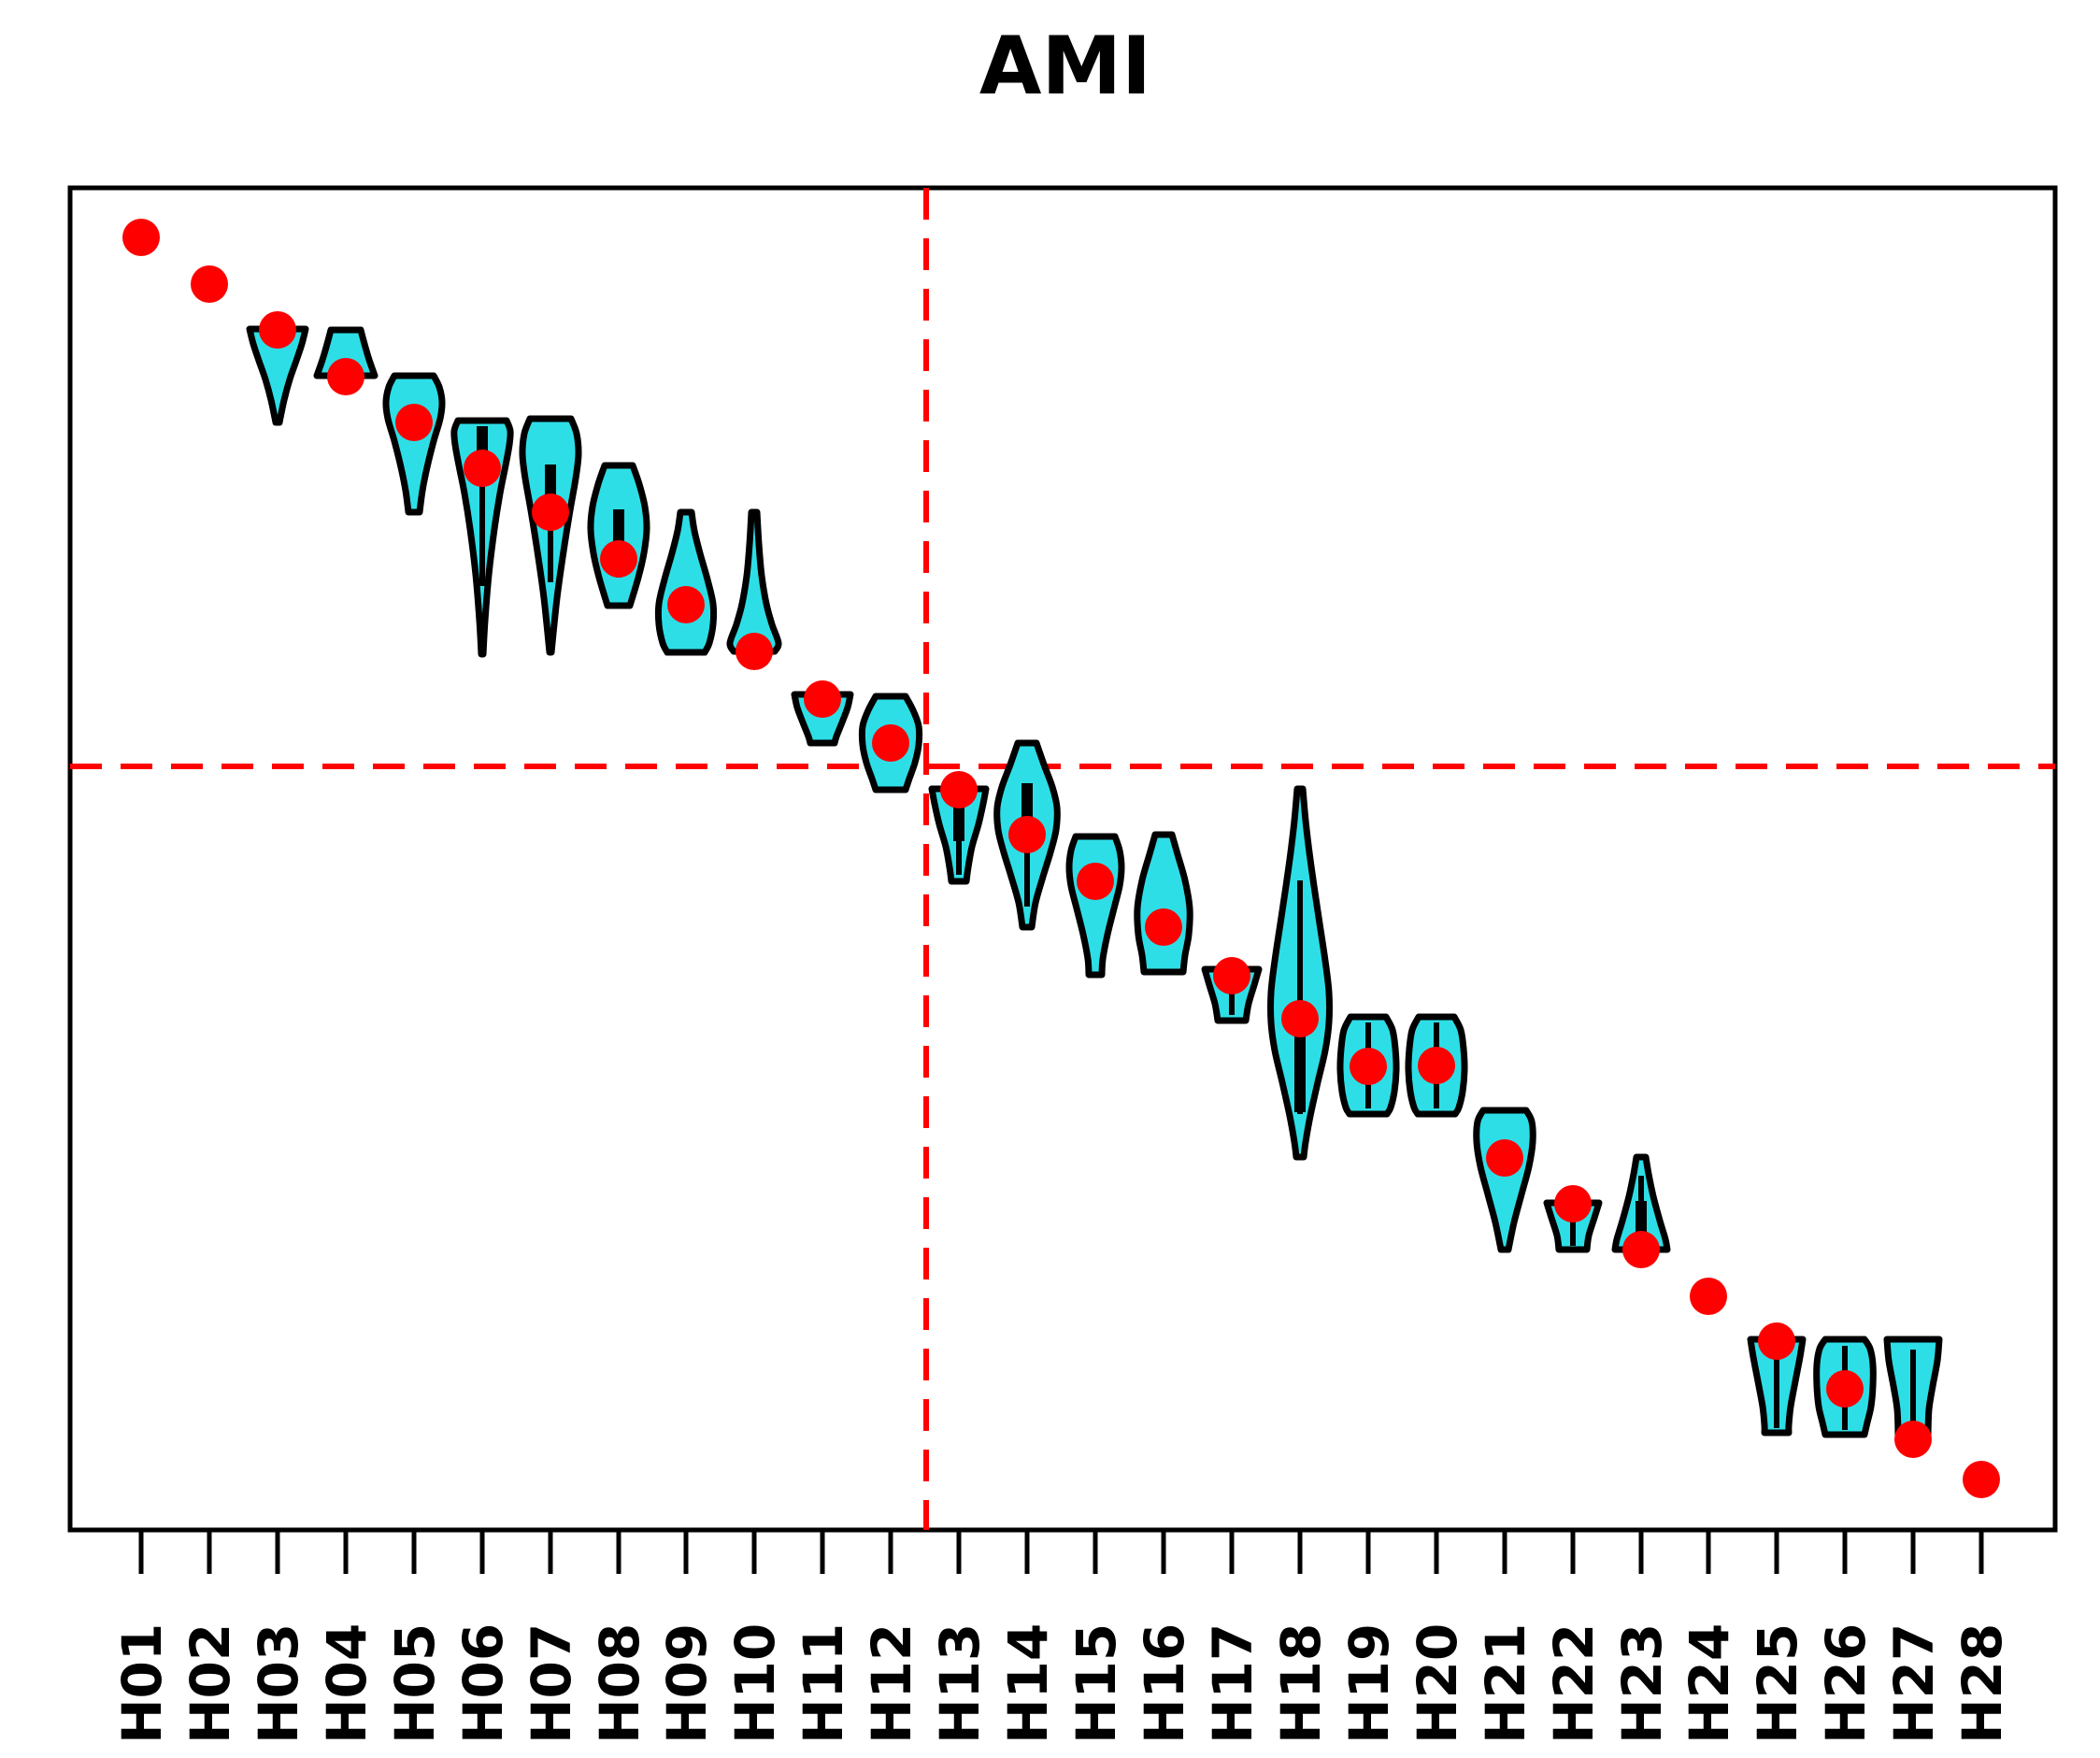 The width and height of the screenshot is (2100, 1758). What do you see at coordinates (1982, 1683) in the screenshot?
I see `x-label-H28: H28` at bounding box center [1982, 1683].